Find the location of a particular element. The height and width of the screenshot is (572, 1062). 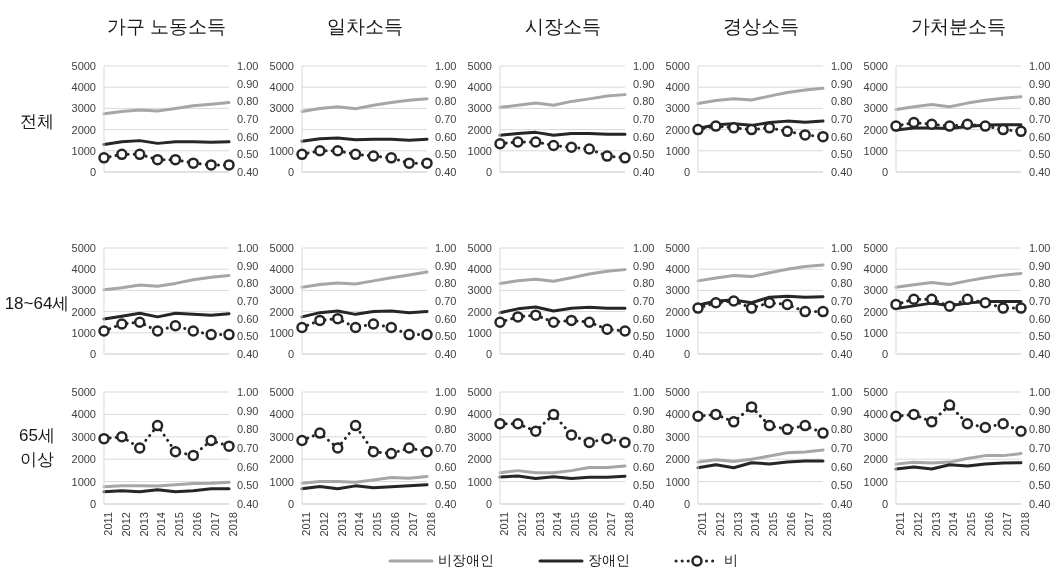

chart-title: 시장소득 is located at coordinates (562, 27).